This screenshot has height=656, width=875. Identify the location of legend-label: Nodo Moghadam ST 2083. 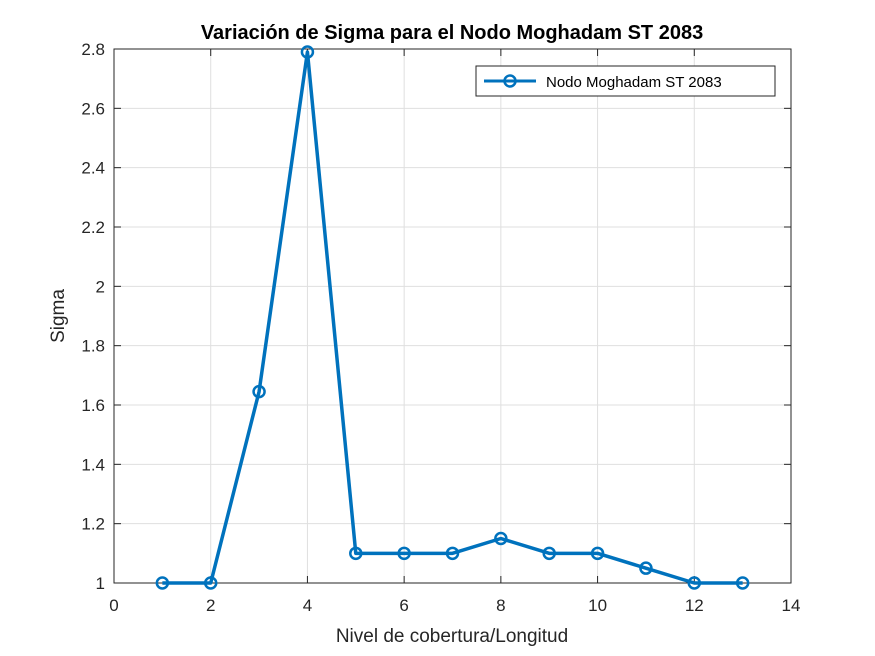
(634, 82).